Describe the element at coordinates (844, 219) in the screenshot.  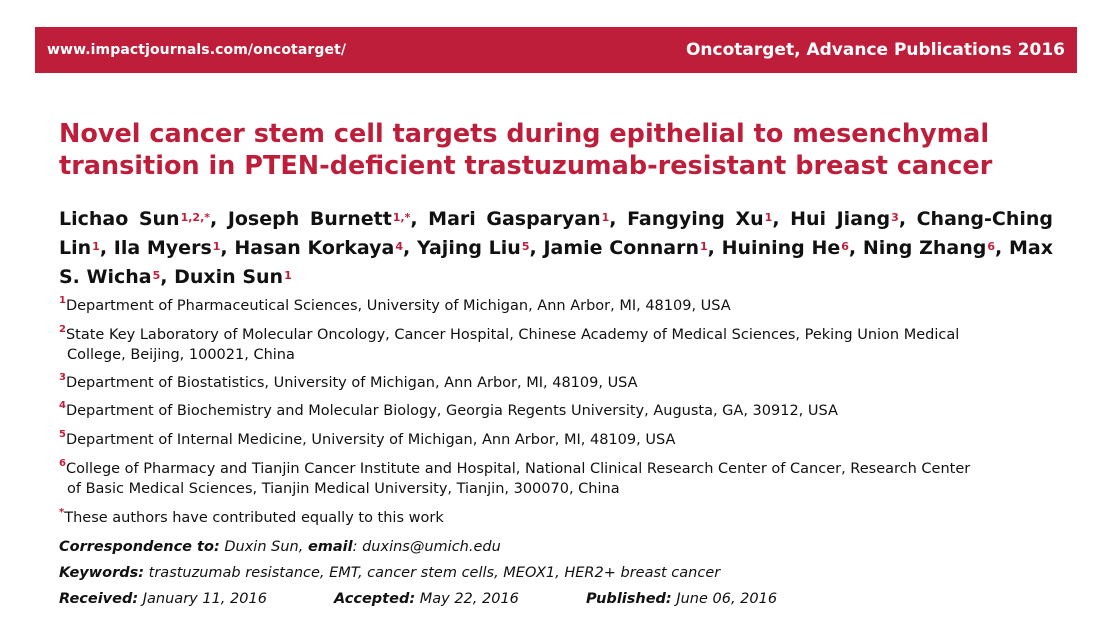
I see `author: Hui Jiang3` at that location.